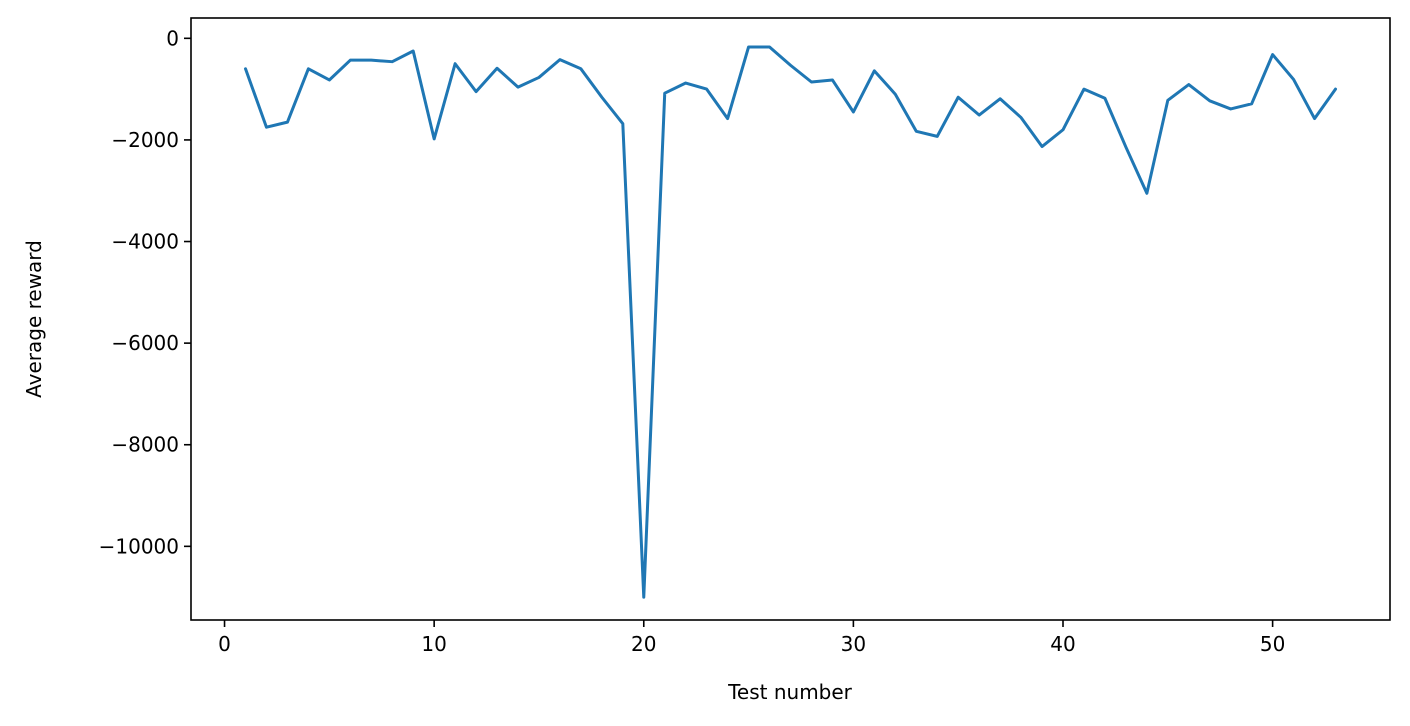 The image size is (1410, 726). I want to click on x-tick-label: 50, so click(1272, 644).